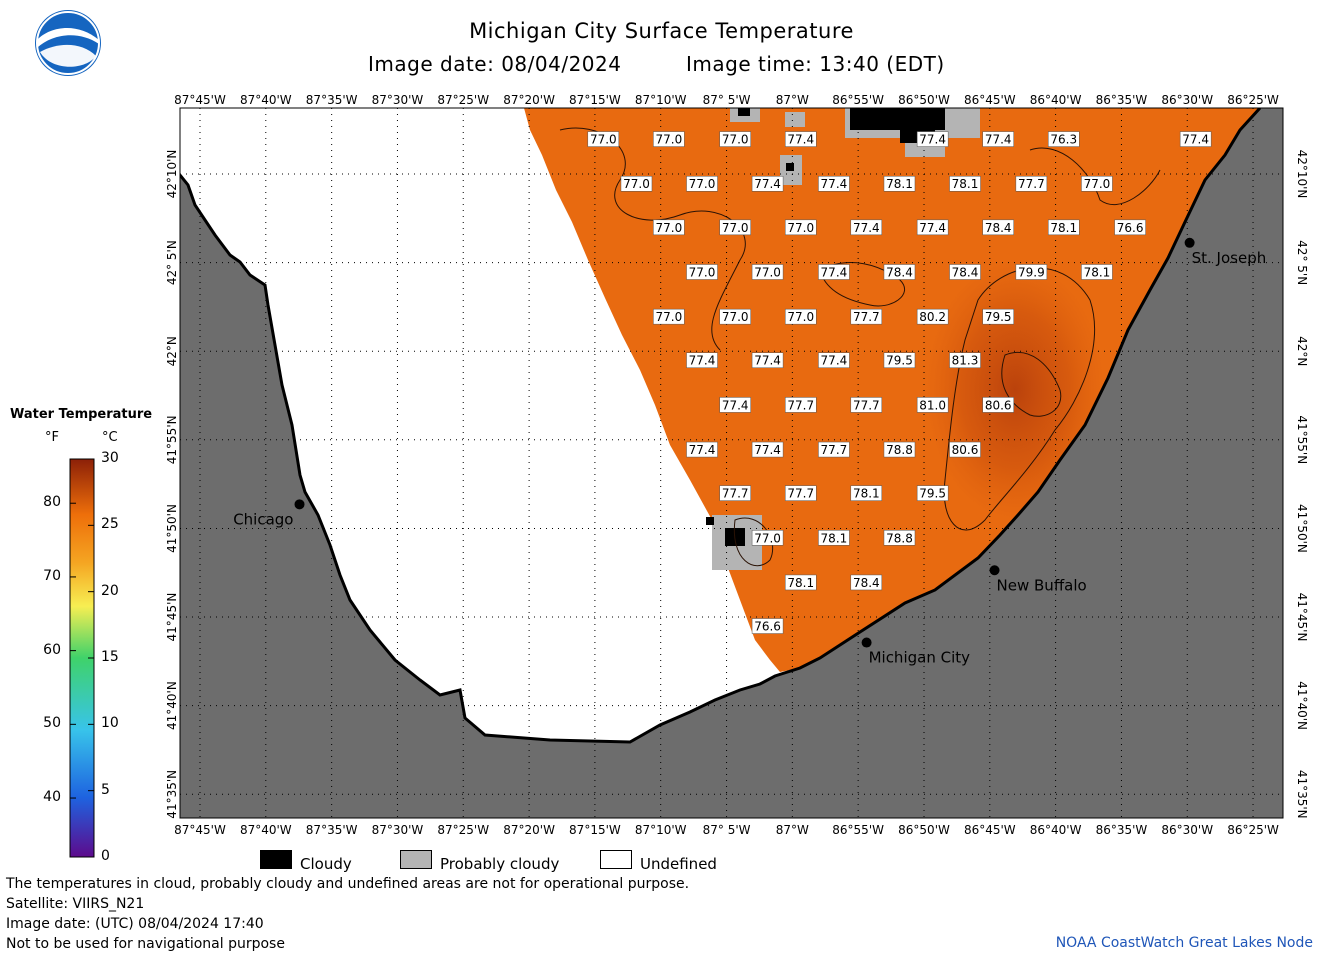  I want to click on lon-label-bottom: 86°30'W, so click(1187, 830).